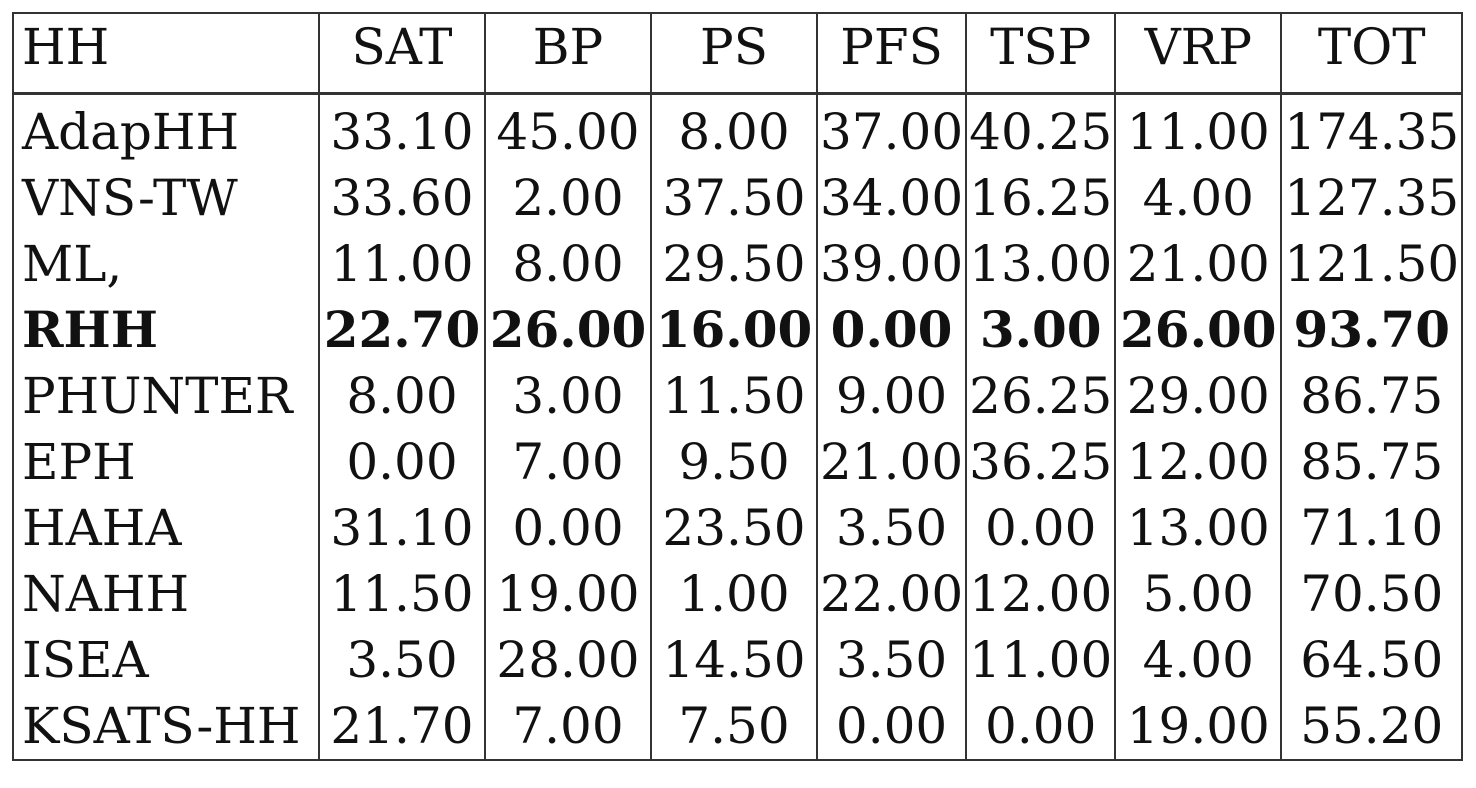 This screenshot has width=1476, height=788. What do you see at coordinates (1372, 129) in the screenshot?
I see `value-cell: 174.35` at bounding box center [1372, 129].